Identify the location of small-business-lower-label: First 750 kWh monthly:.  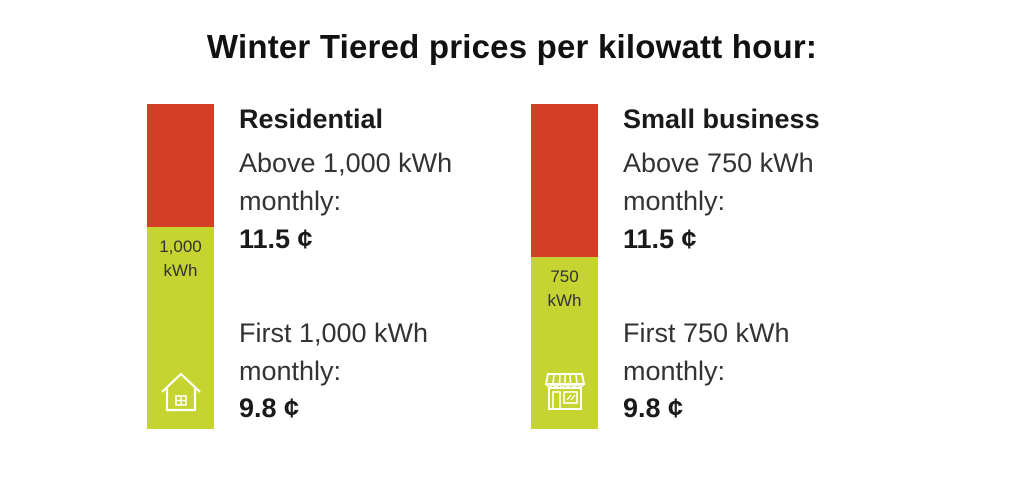
(706, 352).